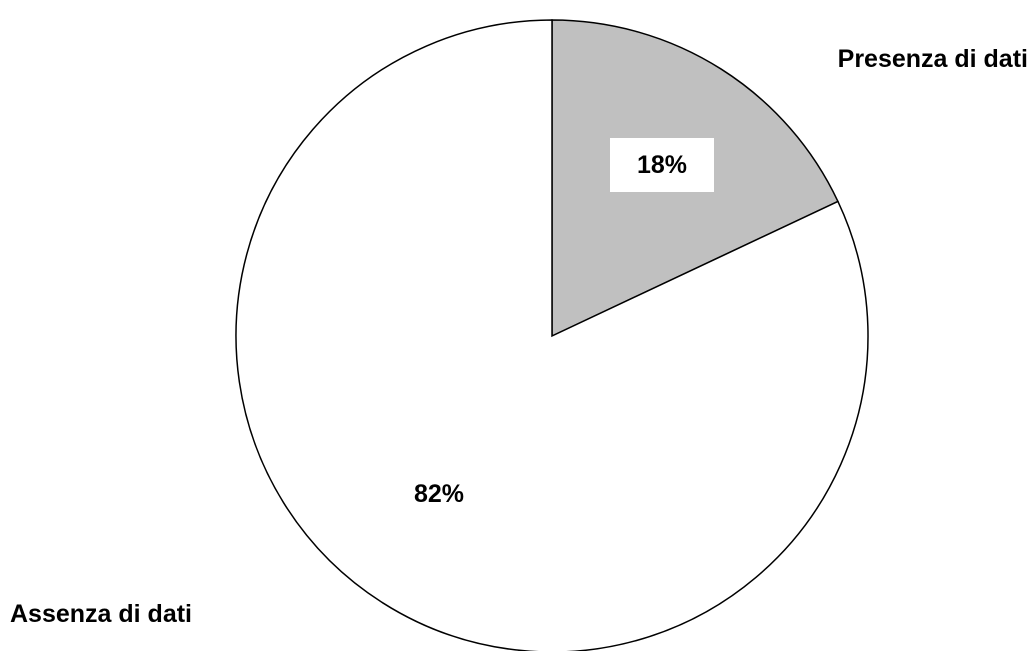  I want to click on value-label-1: 18%, so click(662, 165).